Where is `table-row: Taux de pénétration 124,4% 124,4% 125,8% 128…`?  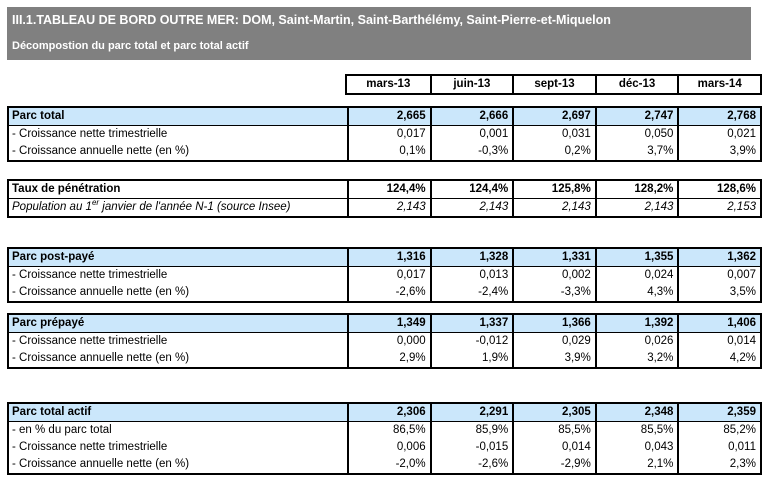
table-row: Taux de pénétration 124,4% 124,4% 125,8% 128… is located at coordinates (384, 190).